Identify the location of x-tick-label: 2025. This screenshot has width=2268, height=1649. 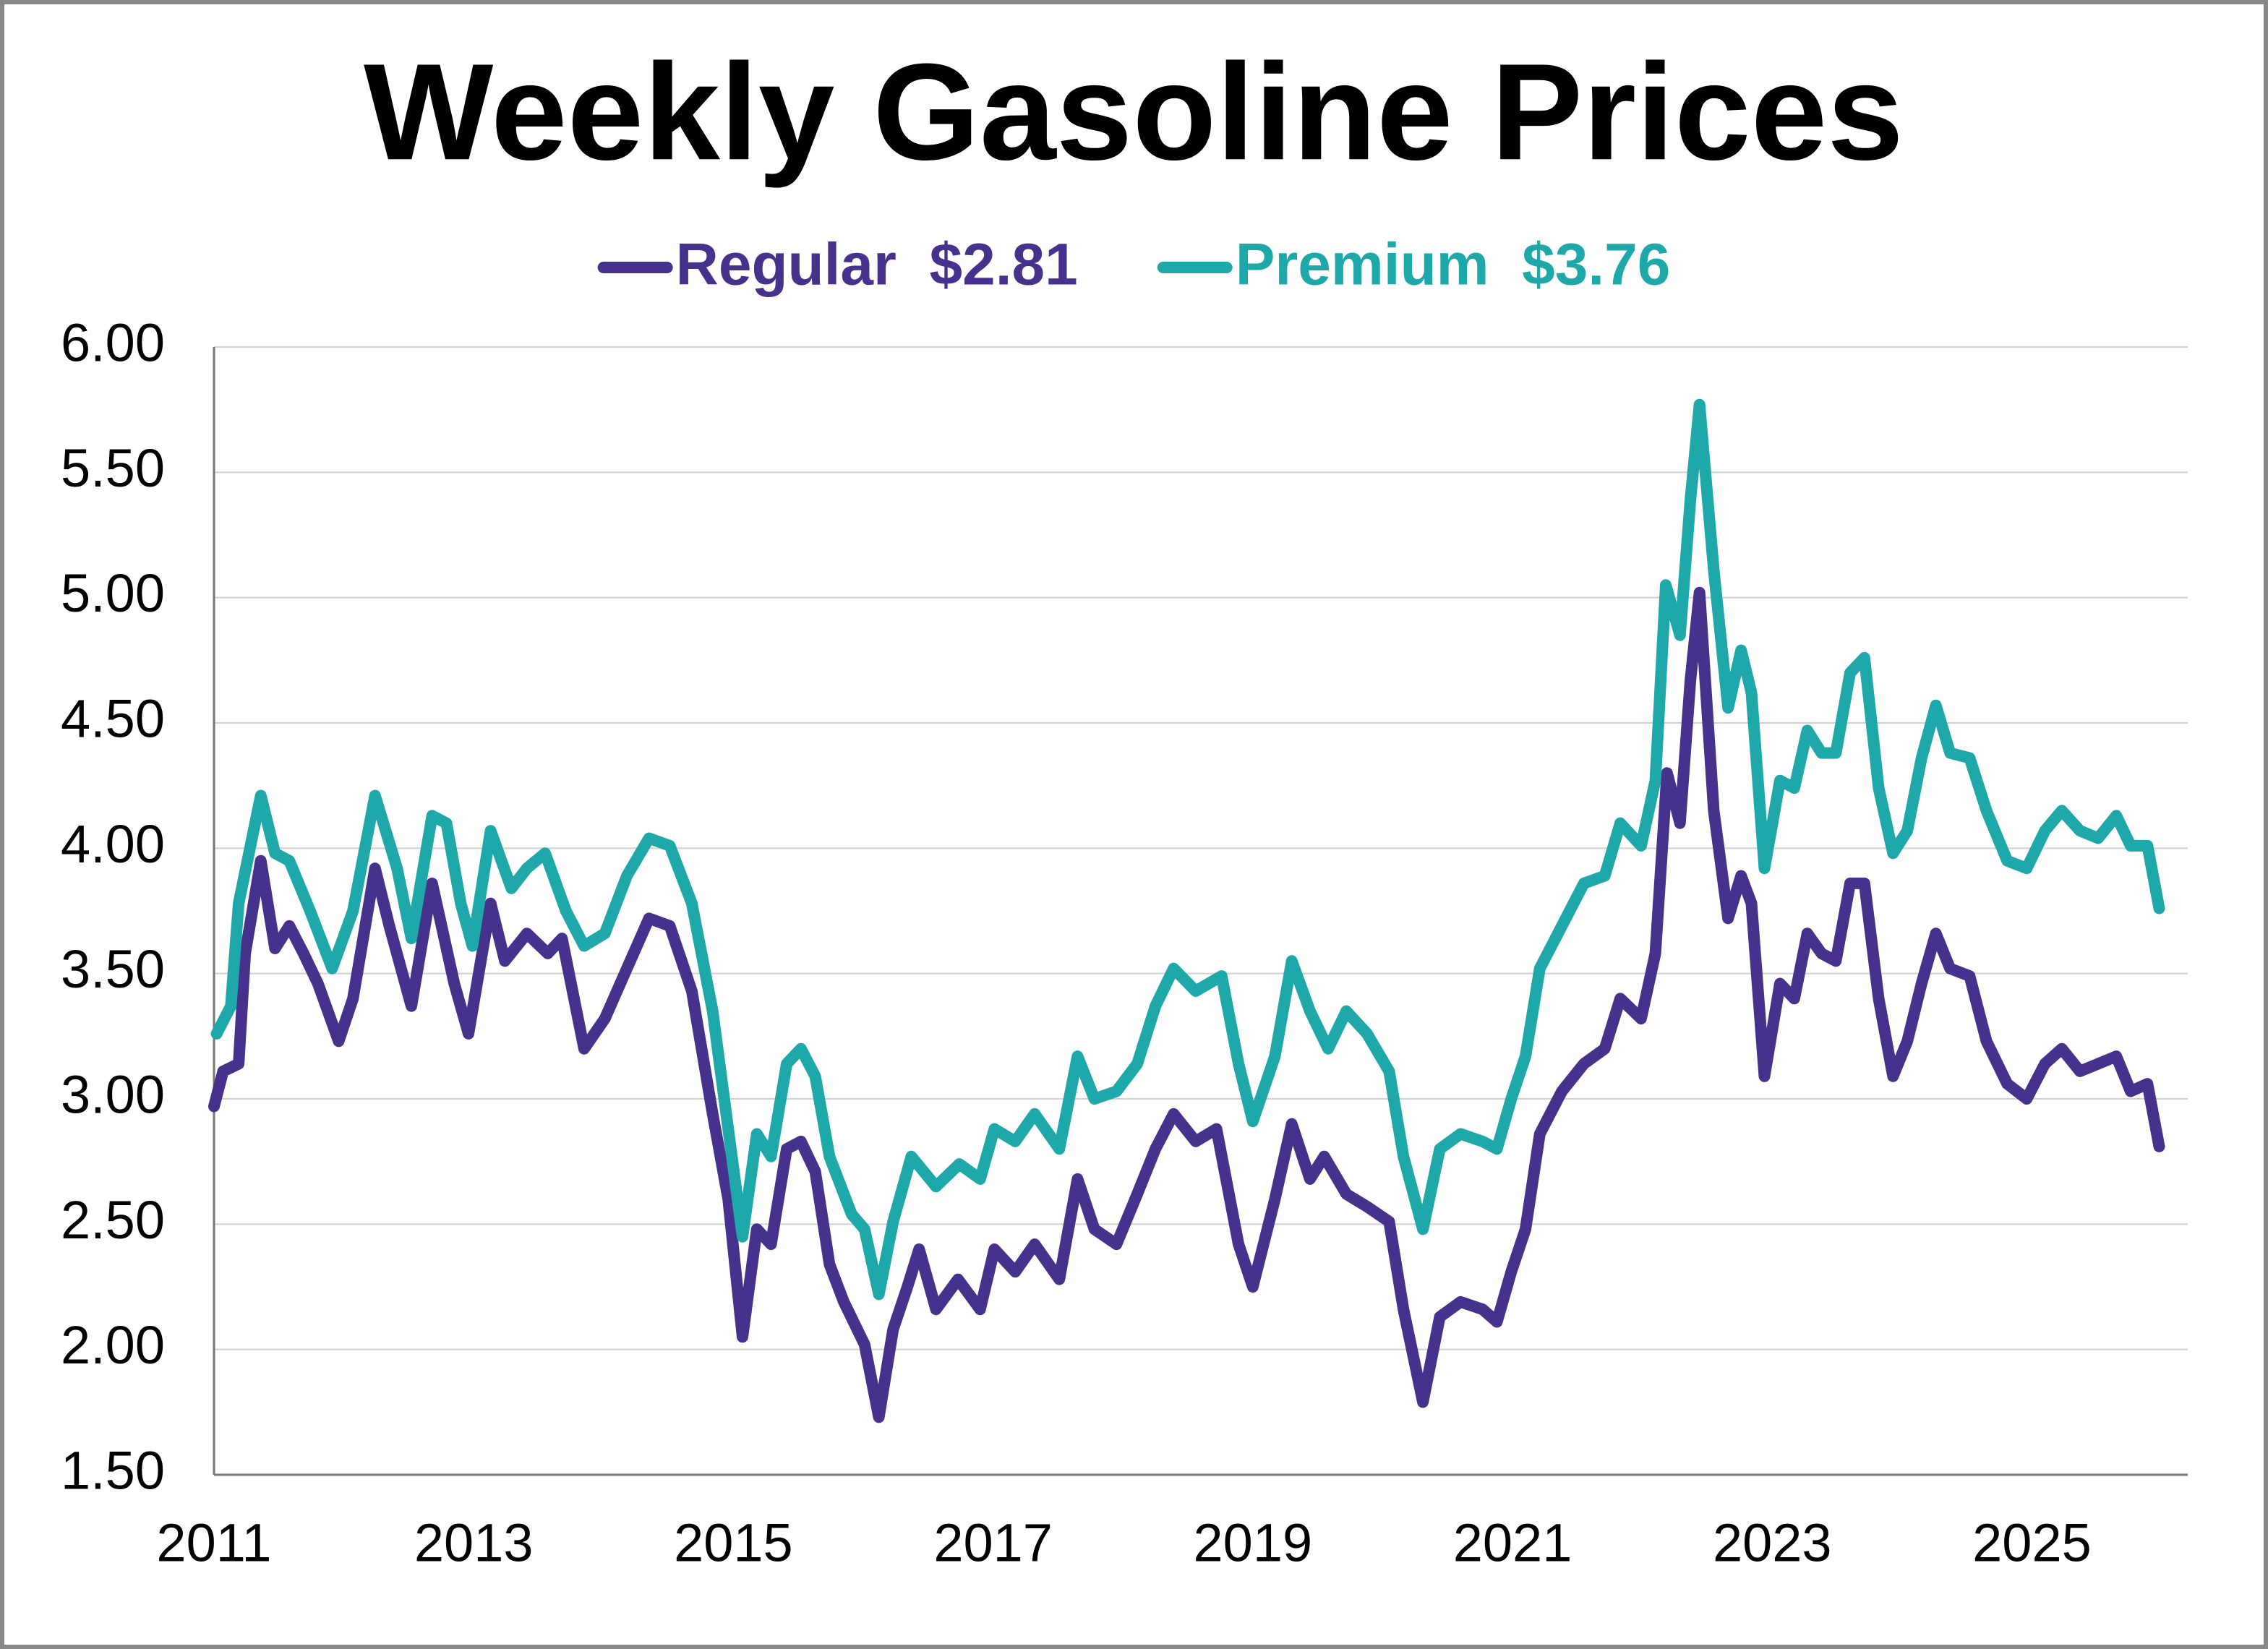
(2032, 1543).